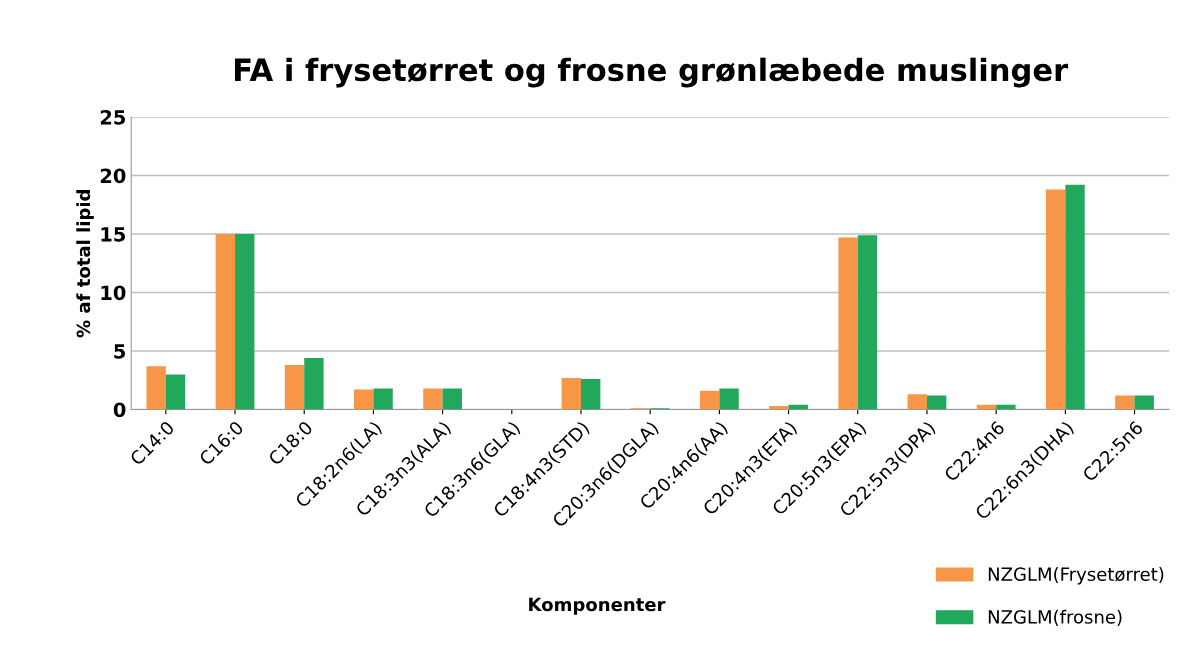 The width and height of the screenshot is (1193, 650). Describe the element at coordinates (597, 606) in the screenshot. I see `x-axis-title: Komponenter` at that location.